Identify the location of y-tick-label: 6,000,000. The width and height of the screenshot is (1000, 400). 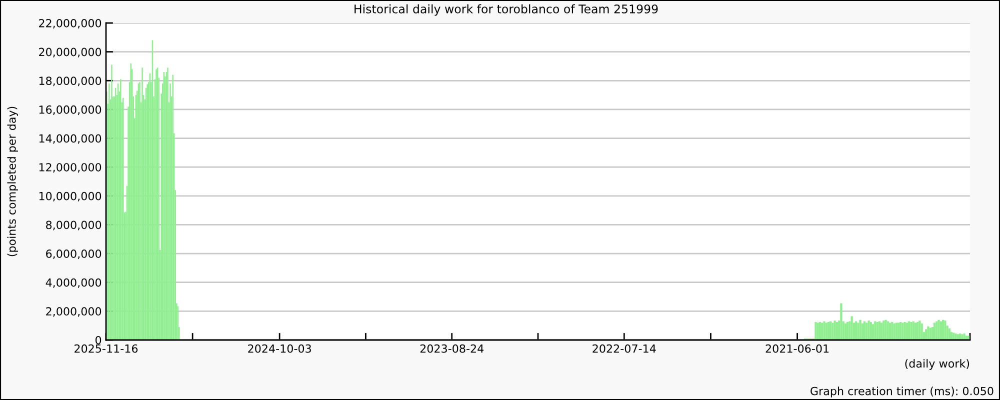
(74, 255).